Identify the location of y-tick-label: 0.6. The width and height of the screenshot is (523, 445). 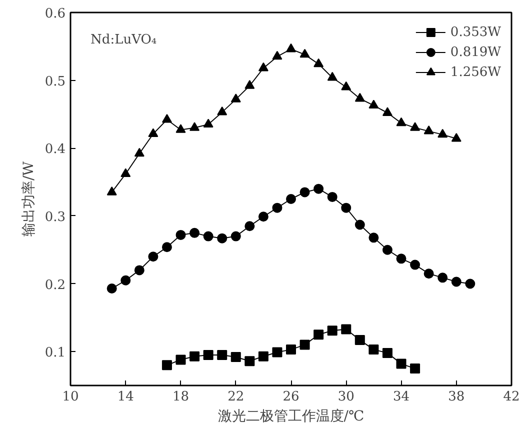
(55, 14).